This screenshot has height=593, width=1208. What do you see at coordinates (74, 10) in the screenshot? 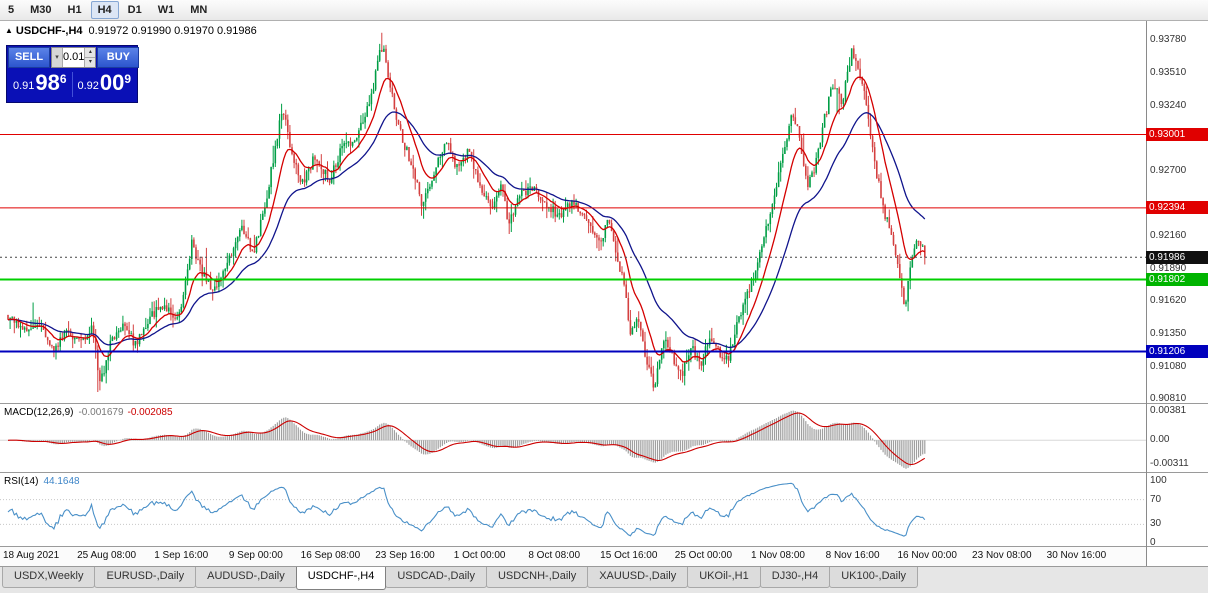
I see `timeframe-button-h1: H1` at bounding box center [74, 10].